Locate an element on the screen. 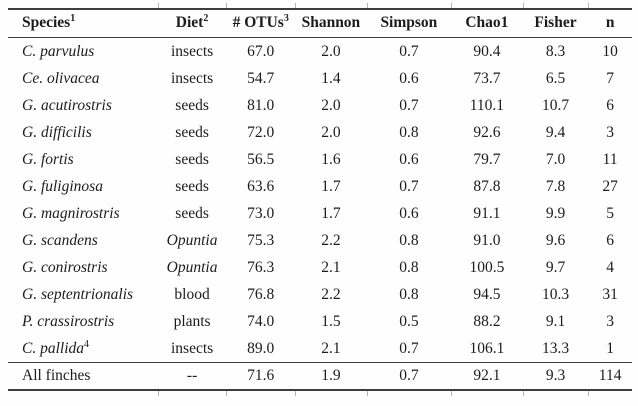 The height and width of the screenshot is (406, 638). footnote-marker: 4 is located at coordinates (87, 344).